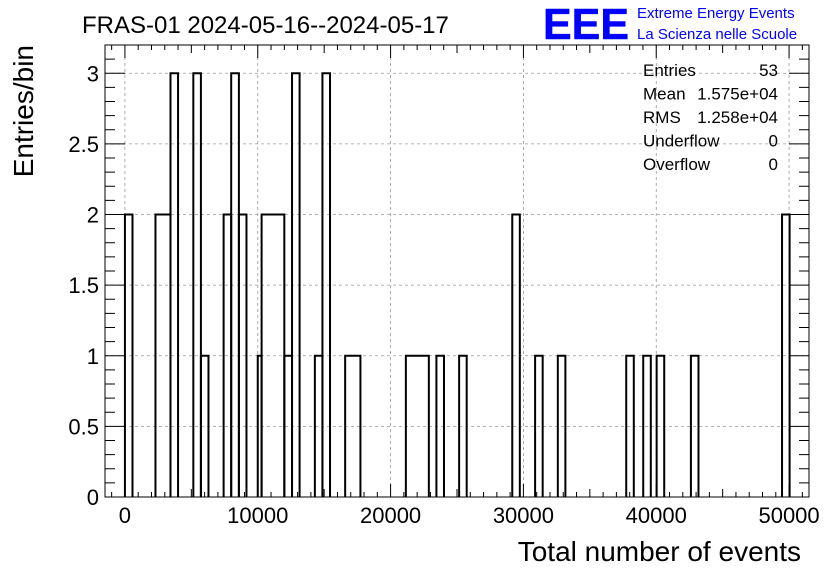 This screenshot has height=572, width=836. I want to click on y-tick-label: 0.5, so click(83, 426).